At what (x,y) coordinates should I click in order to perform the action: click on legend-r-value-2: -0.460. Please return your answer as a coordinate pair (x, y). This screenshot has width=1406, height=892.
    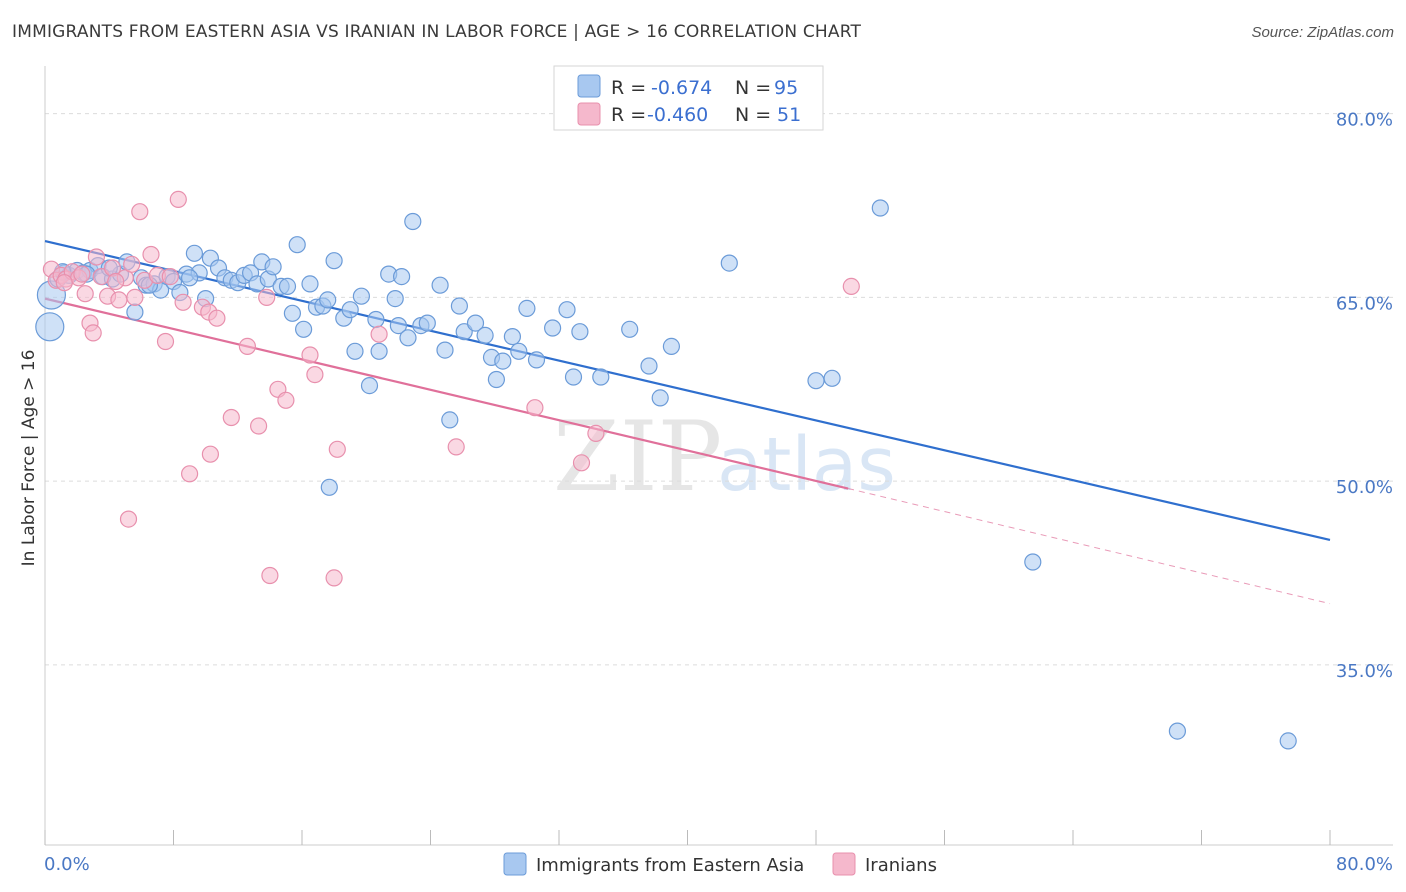
    Looking at the image, I should click on (677, 115).